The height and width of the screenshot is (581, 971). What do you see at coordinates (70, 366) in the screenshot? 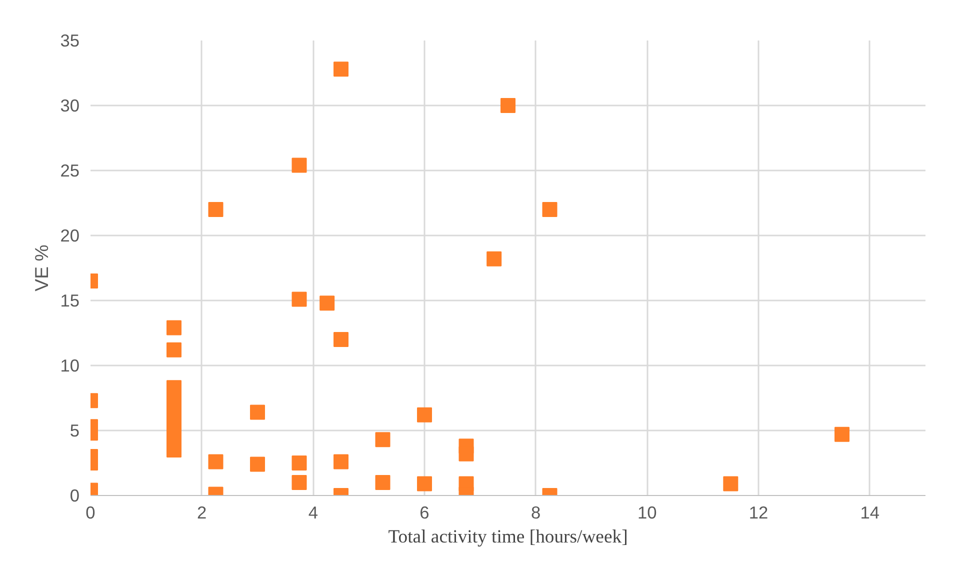
I see `y-tick-label: 10` at bounding box center [70, 366].